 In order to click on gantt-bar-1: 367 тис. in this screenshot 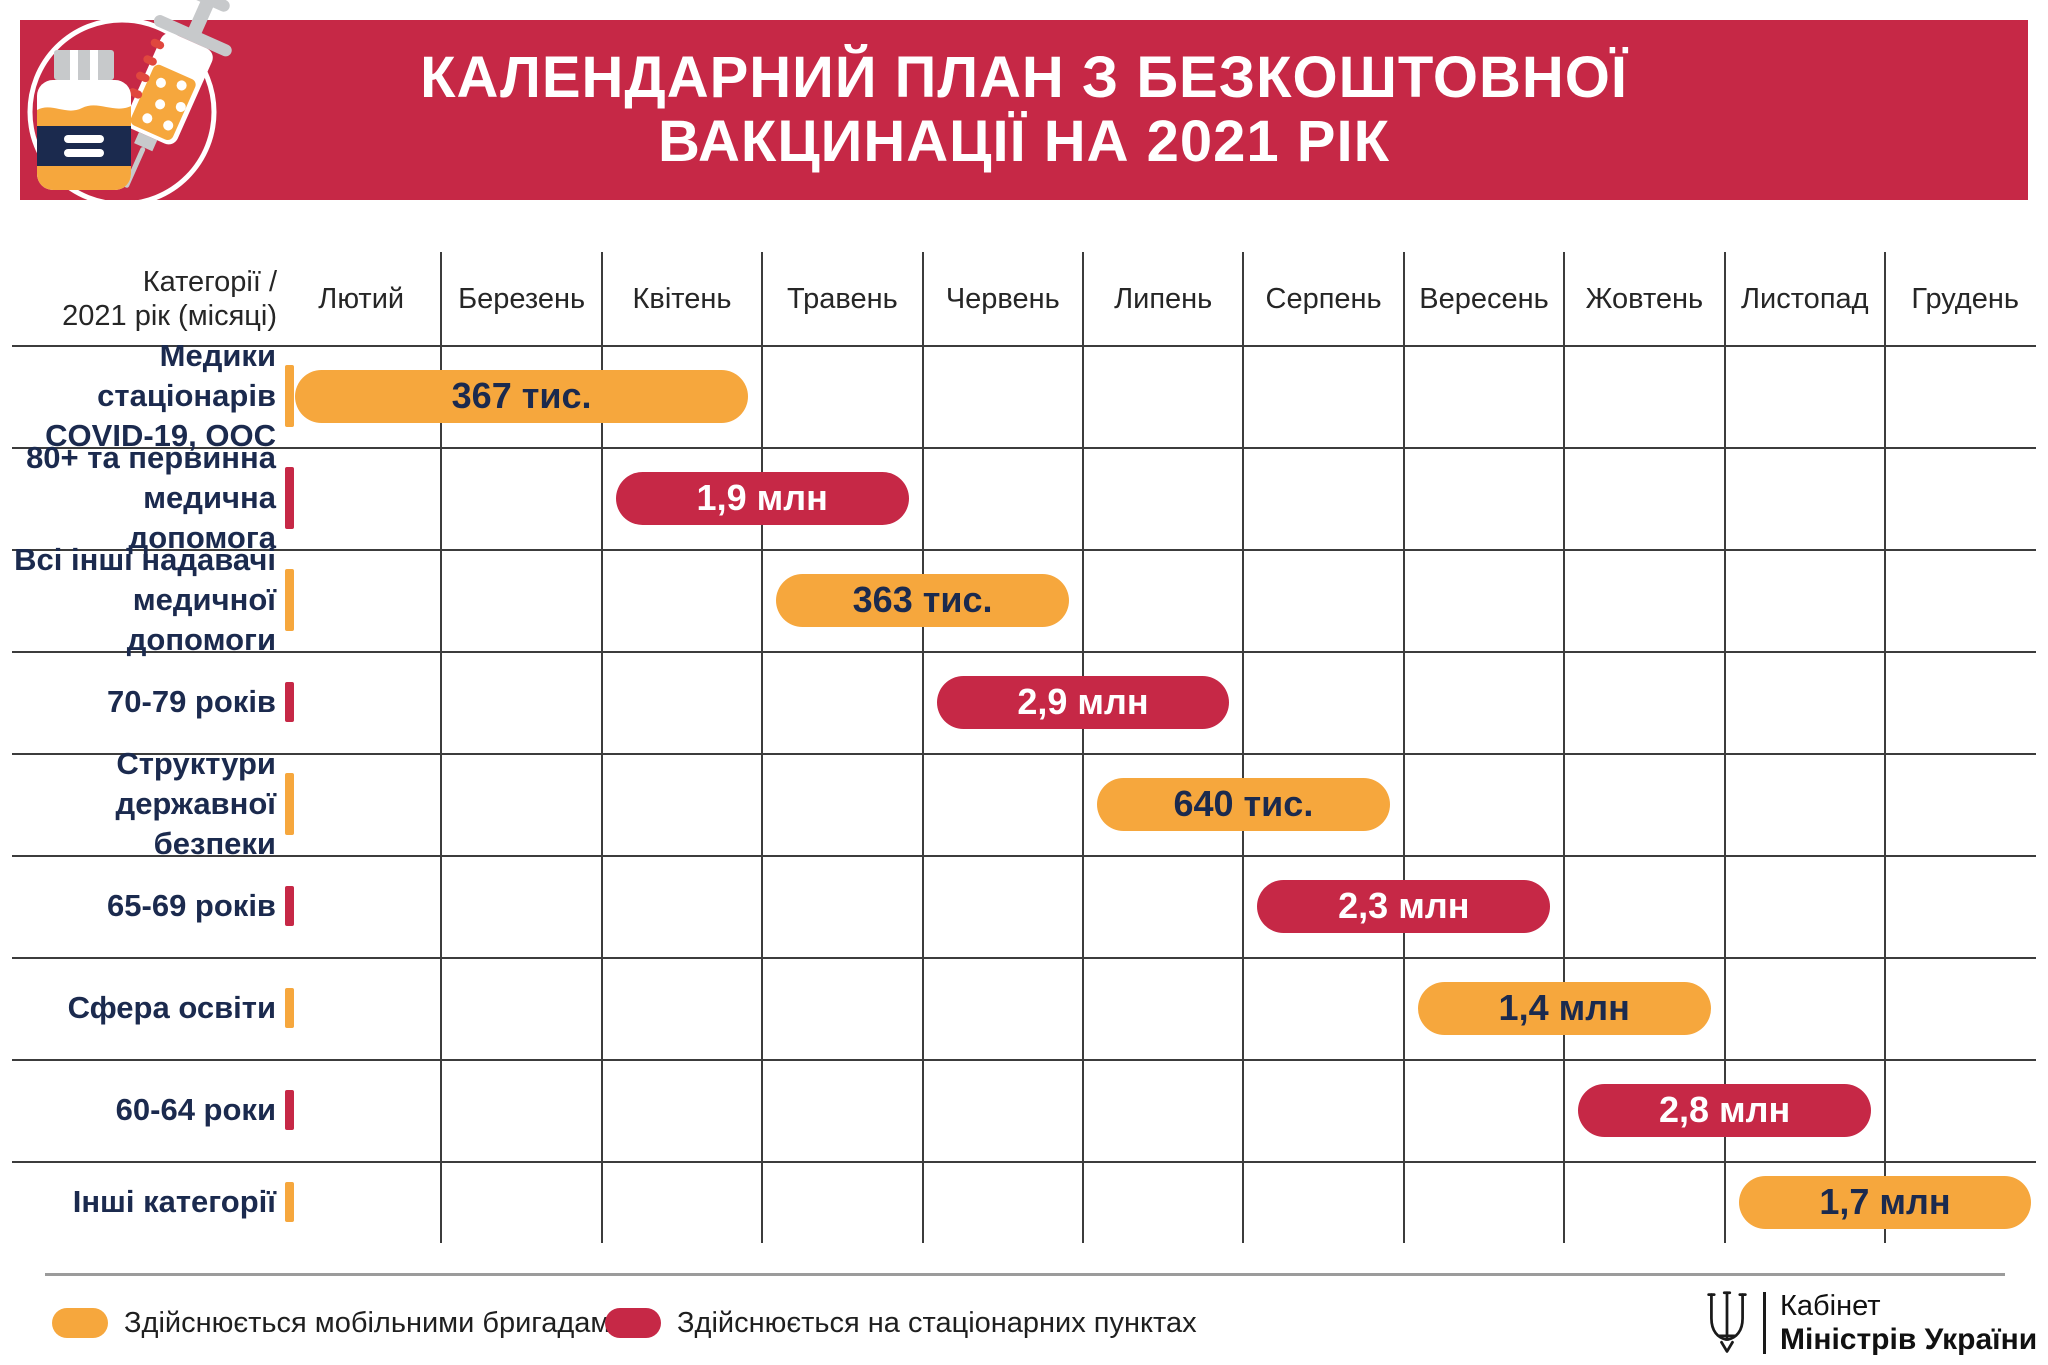, I will do `click(522, 396)`.